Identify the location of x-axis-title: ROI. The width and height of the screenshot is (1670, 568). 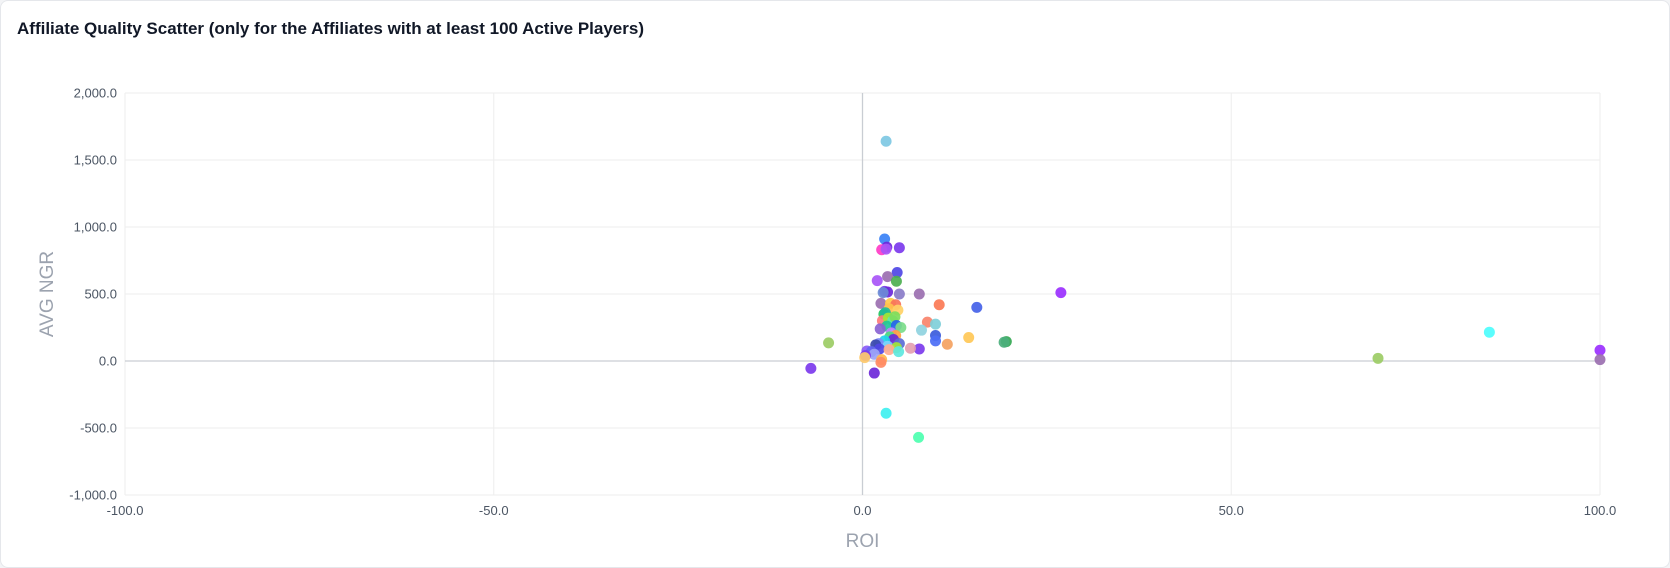
(863, 541).